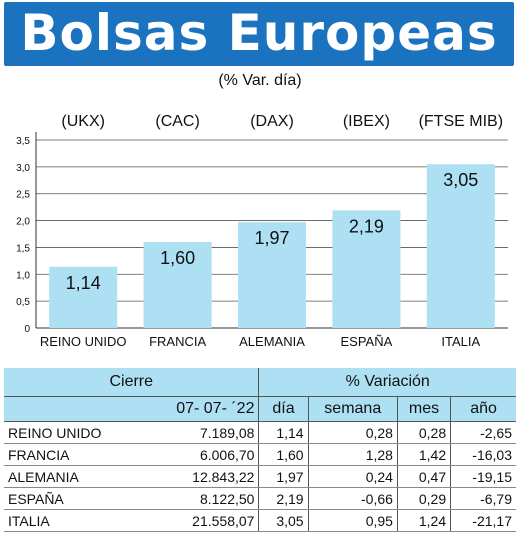  Describe the element at coordinates (353, 498) in the screenshot. I see `cell-semana: -0,66` at that location.